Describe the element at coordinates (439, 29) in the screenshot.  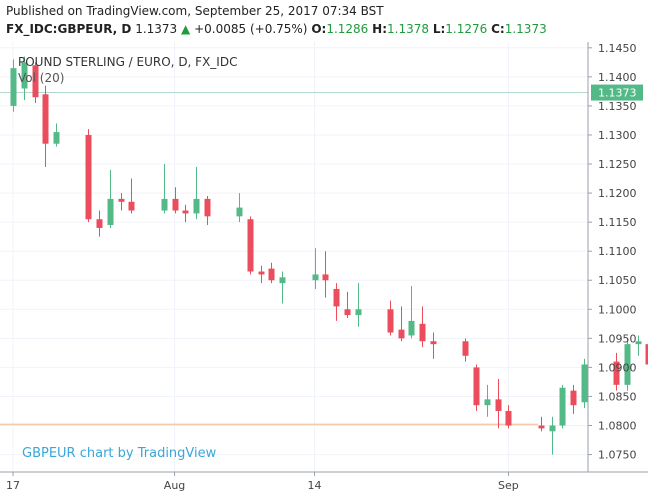
I see `low-label: L:` at that location.